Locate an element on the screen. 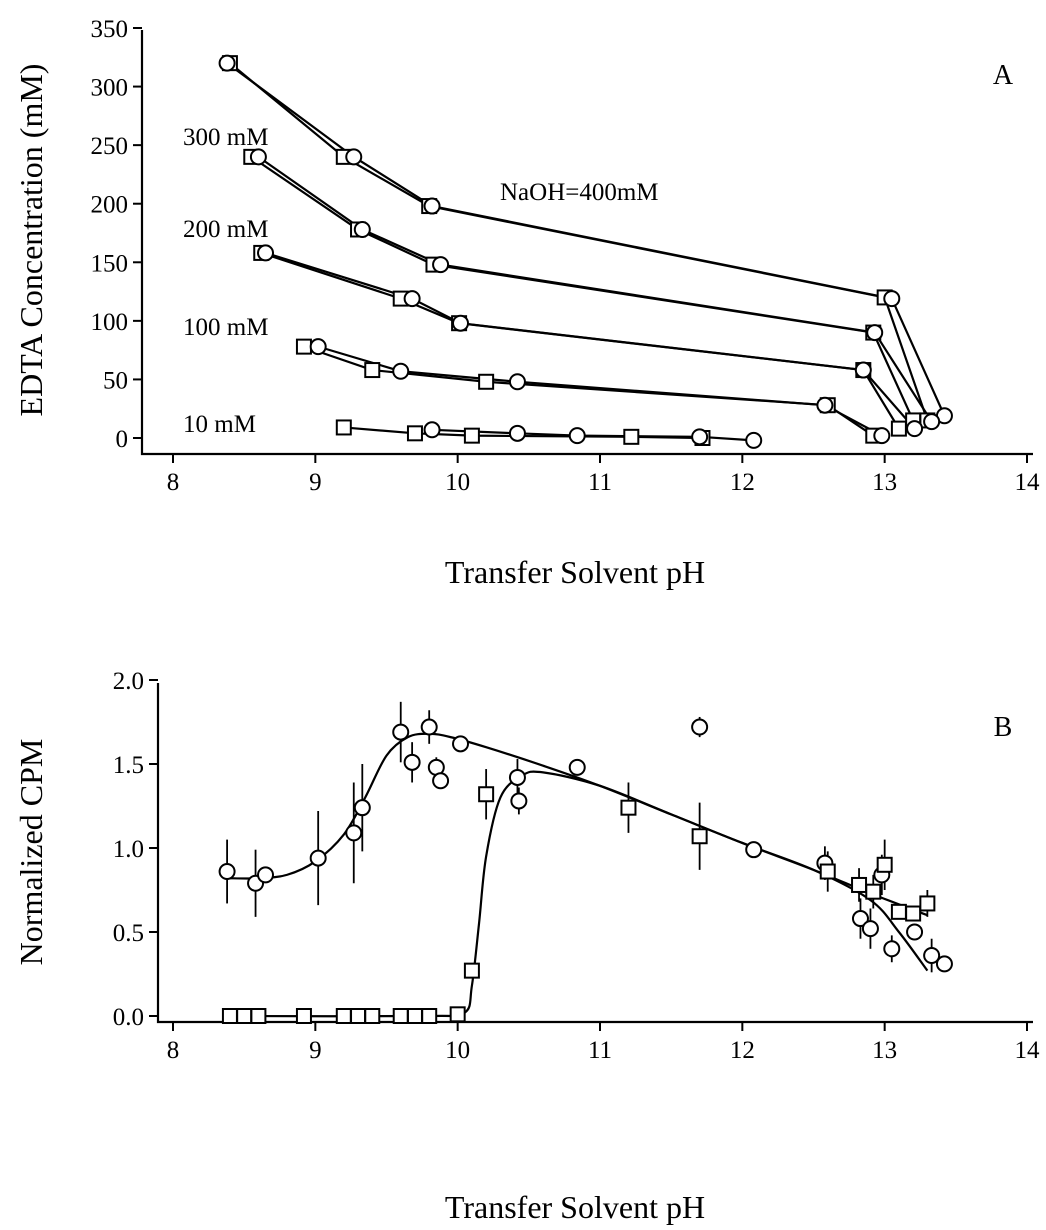 Image resolution: width=1046 pixels, height=1230 pixels. fit-curve-square is located at coordinates (578, 894).